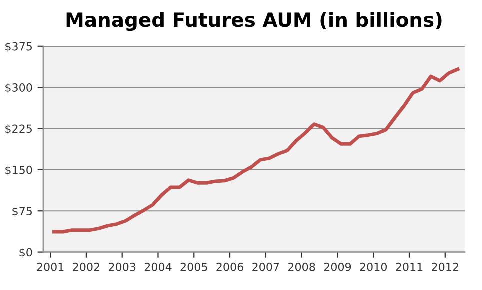 The image size is (482, 290). I want to click on y-tick-label: $75, so click(22, 211).